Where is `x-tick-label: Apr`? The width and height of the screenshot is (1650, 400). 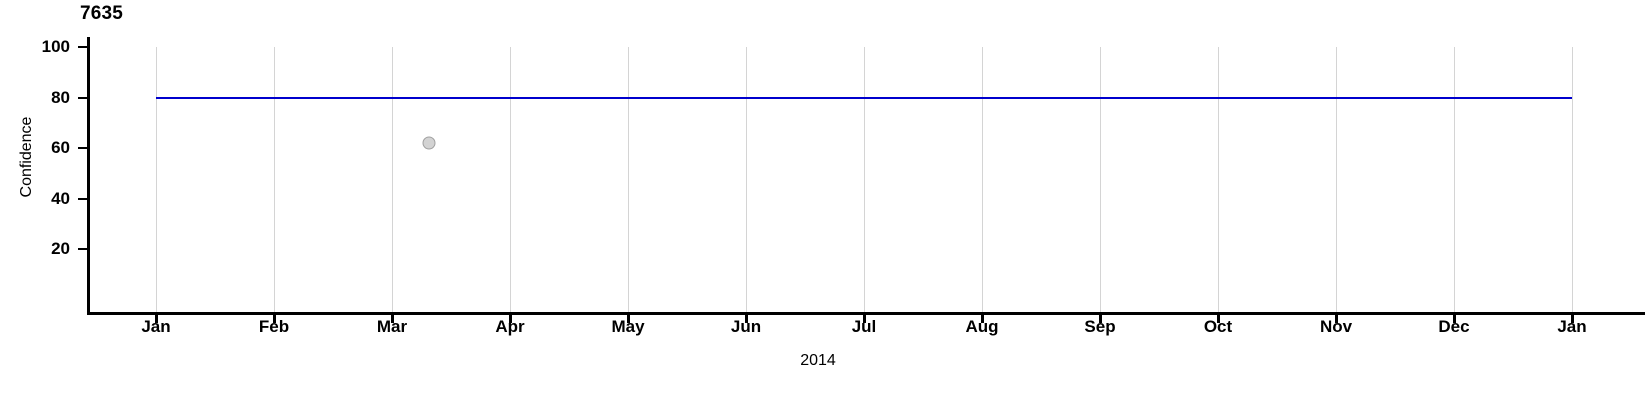
x-tick-label: Apr is located at coordinates (510, 326).